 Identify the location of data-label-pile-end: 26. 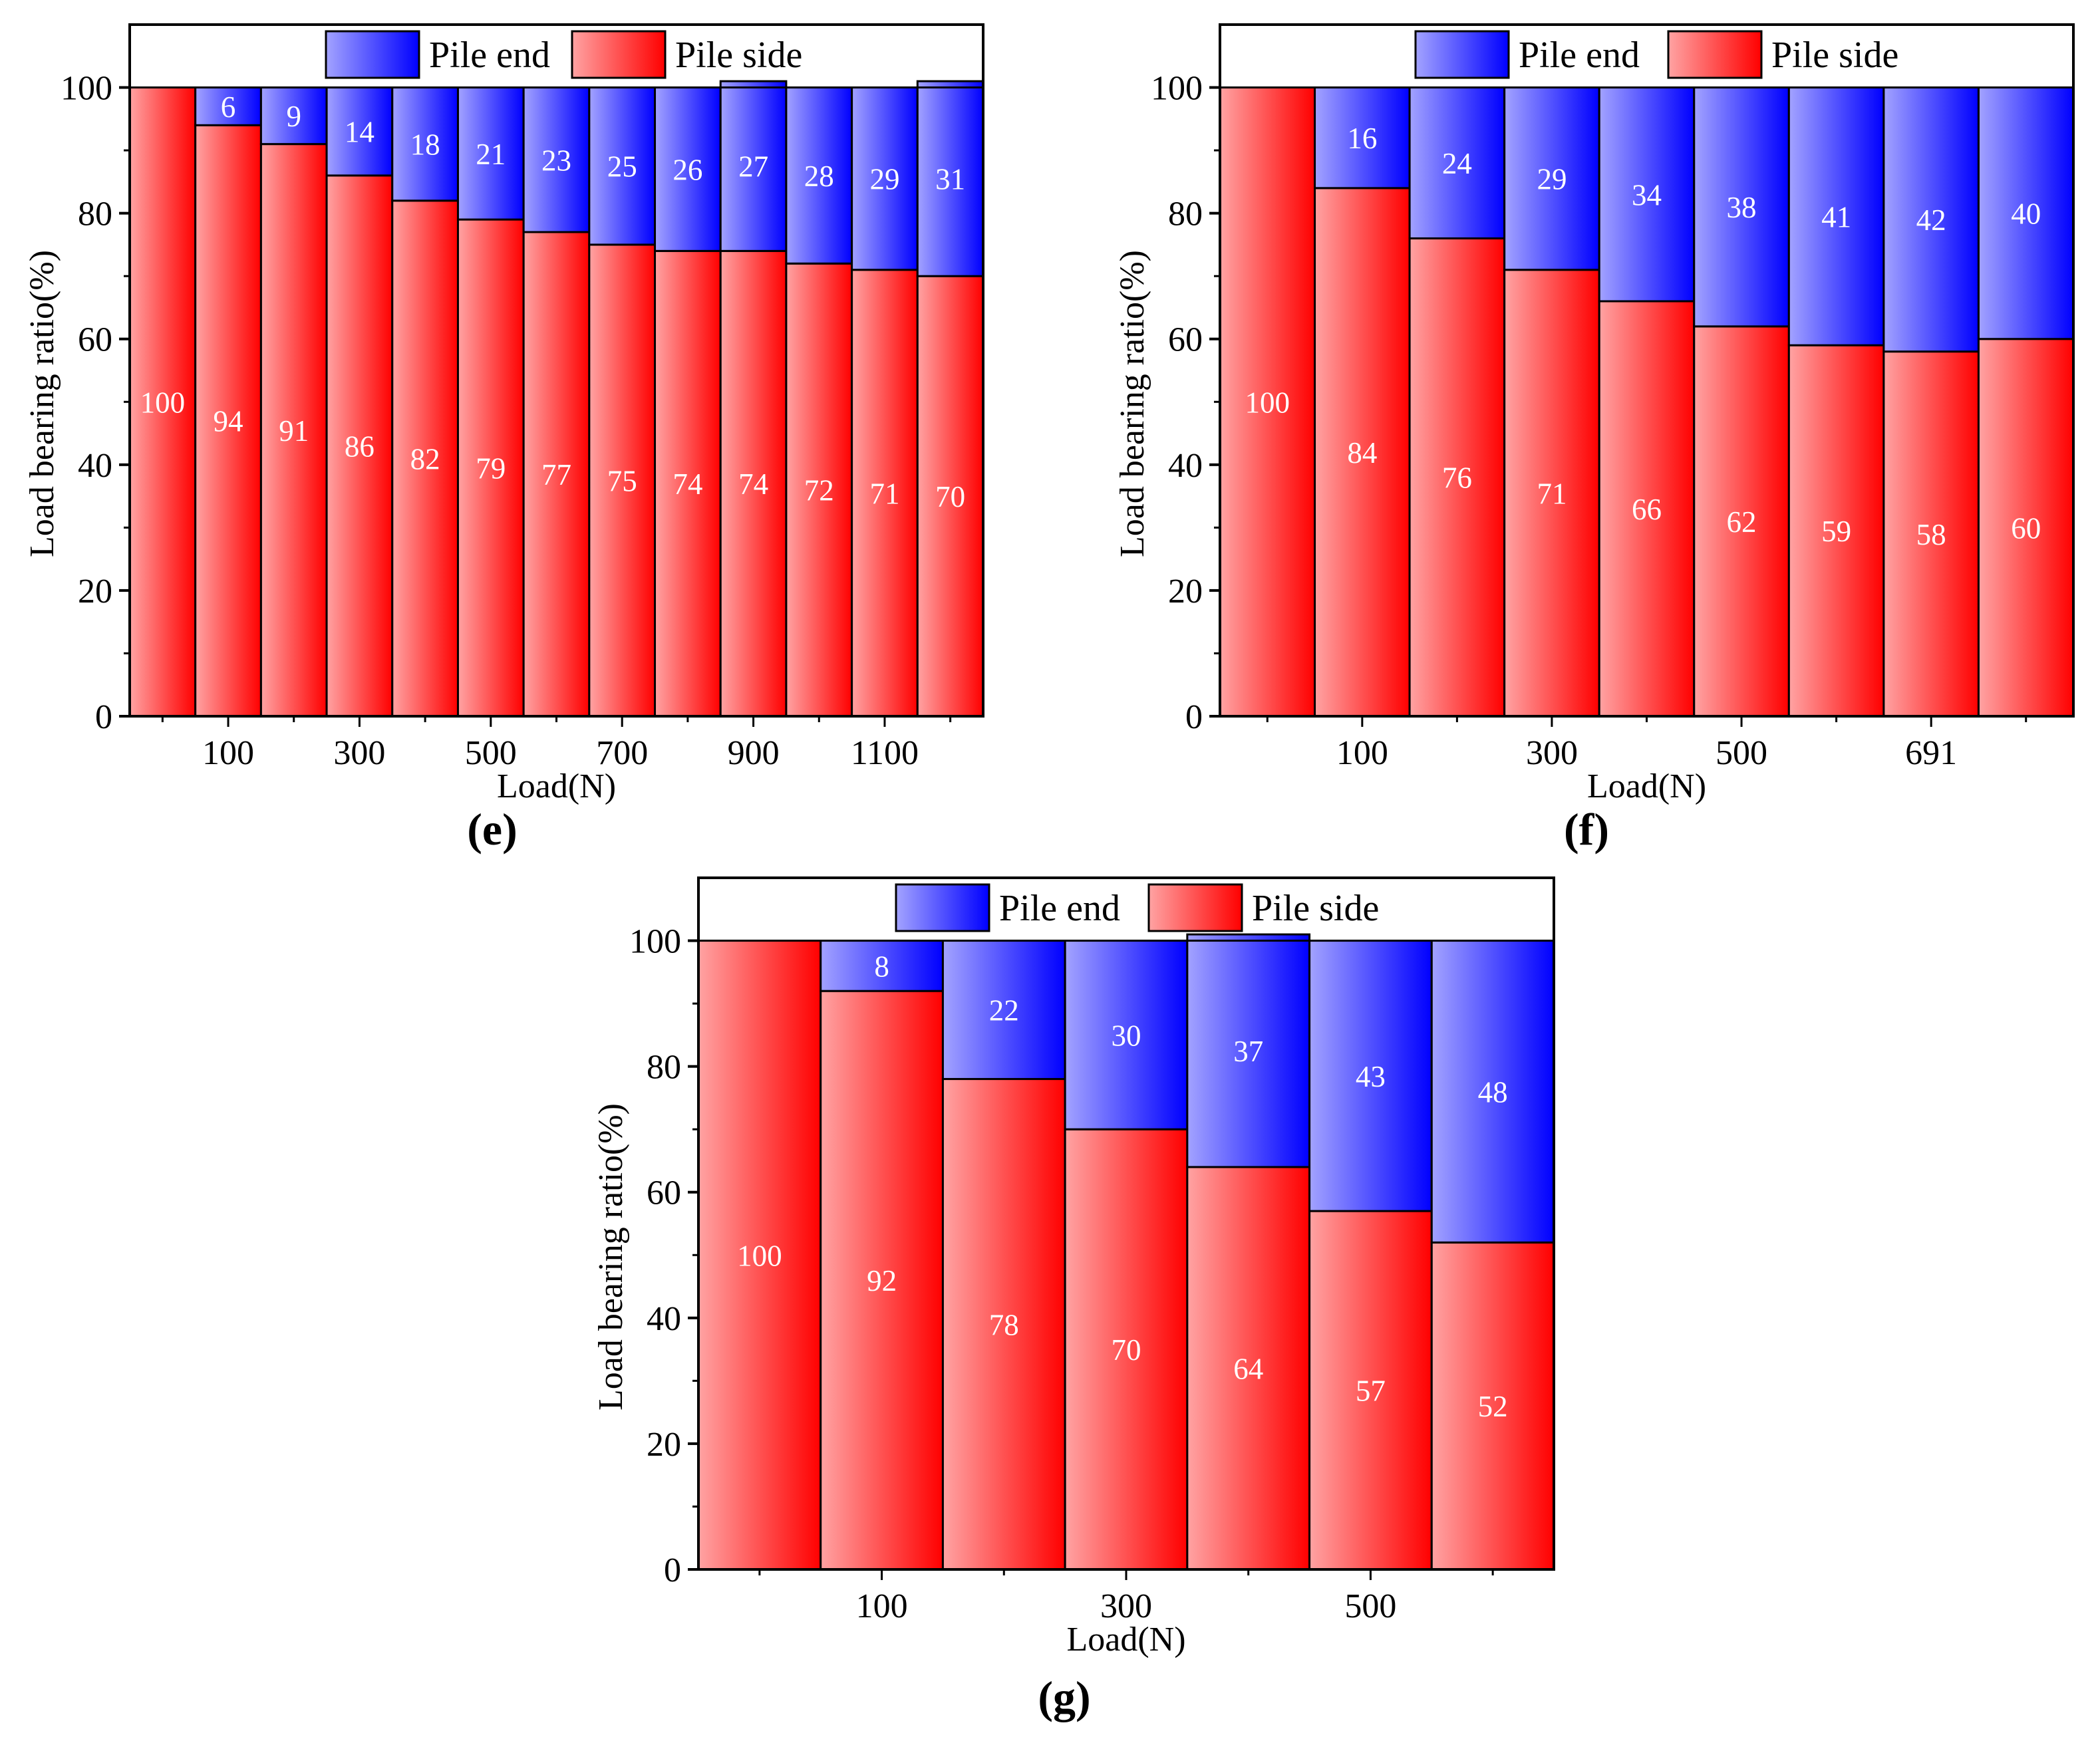
(687, 169).